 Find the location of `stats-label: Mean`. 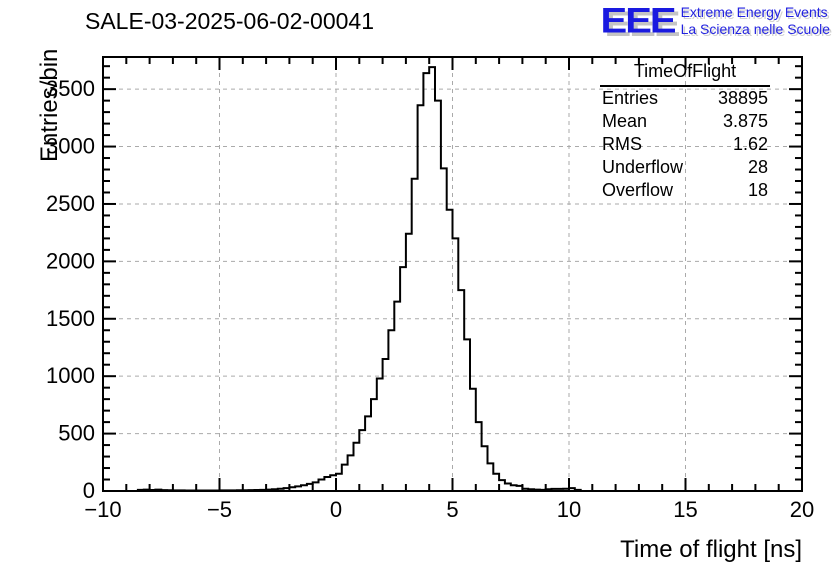

stats-label: Mean is located at coordinates (625, 121).